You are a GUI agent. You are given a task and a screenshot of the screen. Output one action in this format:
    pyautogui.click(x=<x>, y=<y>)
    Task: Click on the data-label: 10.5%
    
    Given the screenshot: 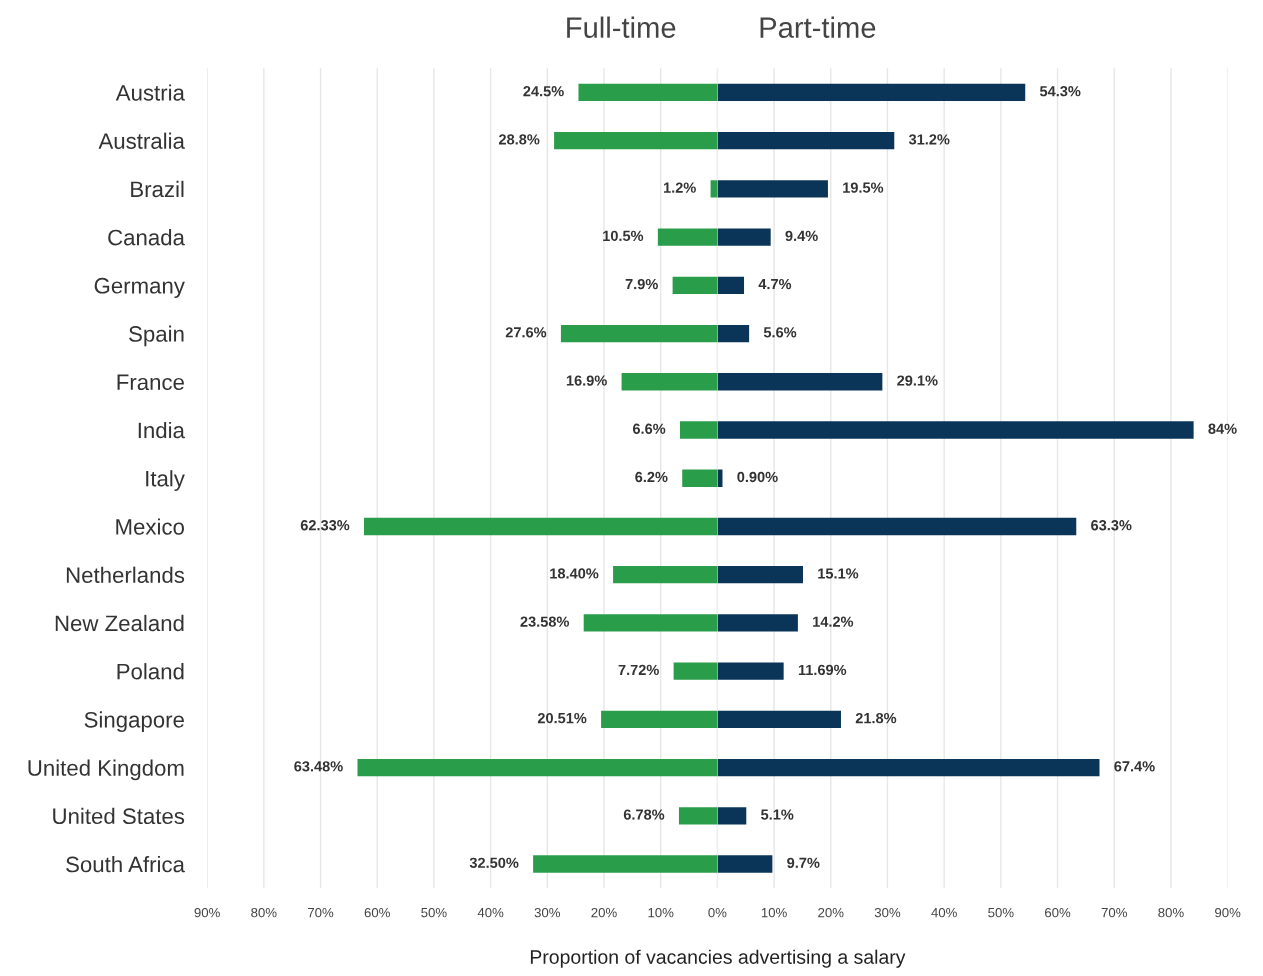 What is the action you would take?
    pyautogui.click(x=623, y=236)
    